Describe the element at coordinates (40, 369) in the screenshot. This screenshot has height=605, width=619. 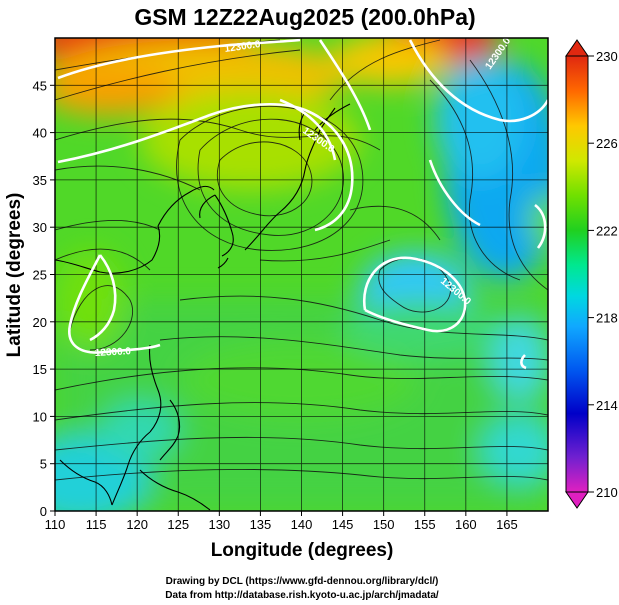
I see `y-tick-label: 15` at that location.